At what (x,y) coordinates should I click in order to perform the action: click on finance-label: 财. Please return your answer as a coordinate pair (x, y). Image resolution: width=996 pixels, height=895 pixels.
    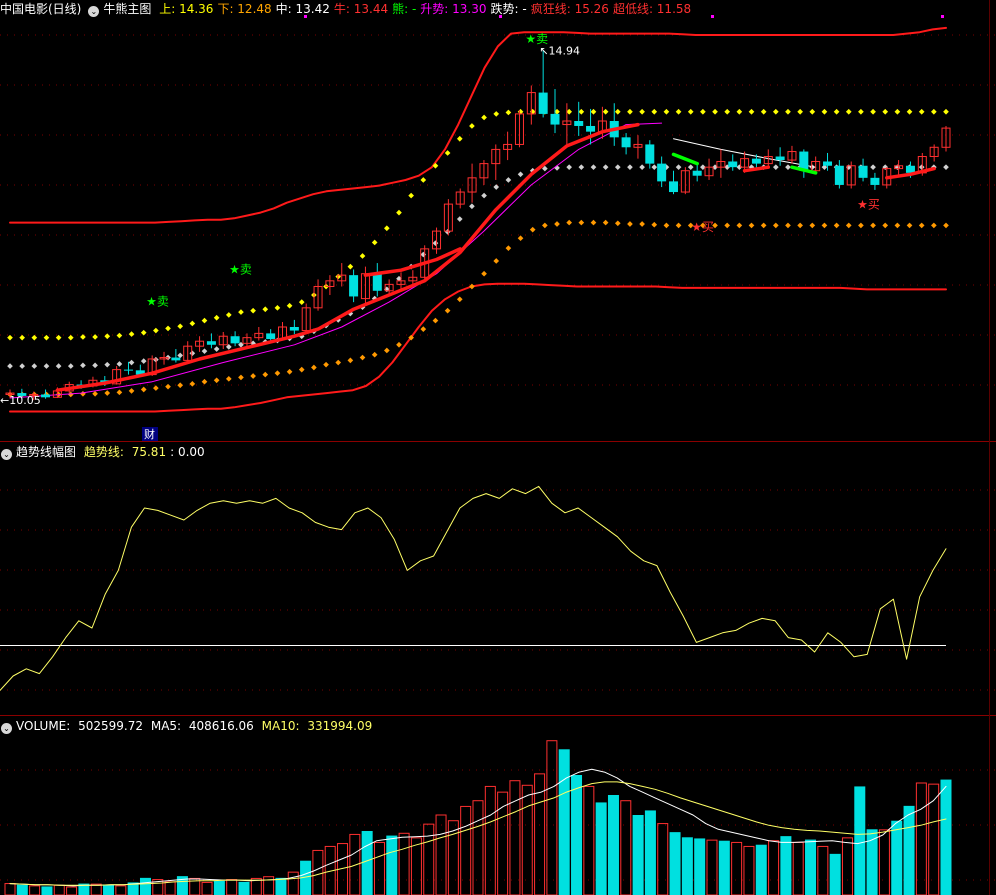
    Looking at the image, I should click on (149, 434).